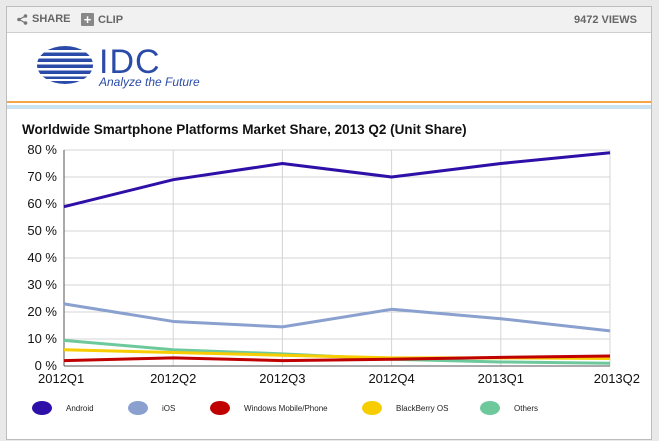 The width and height of the screenshot is (659, 441). Describe the element at coordinates (151, 408) in the screenshot. I see `legend-item: iOS` at that location.